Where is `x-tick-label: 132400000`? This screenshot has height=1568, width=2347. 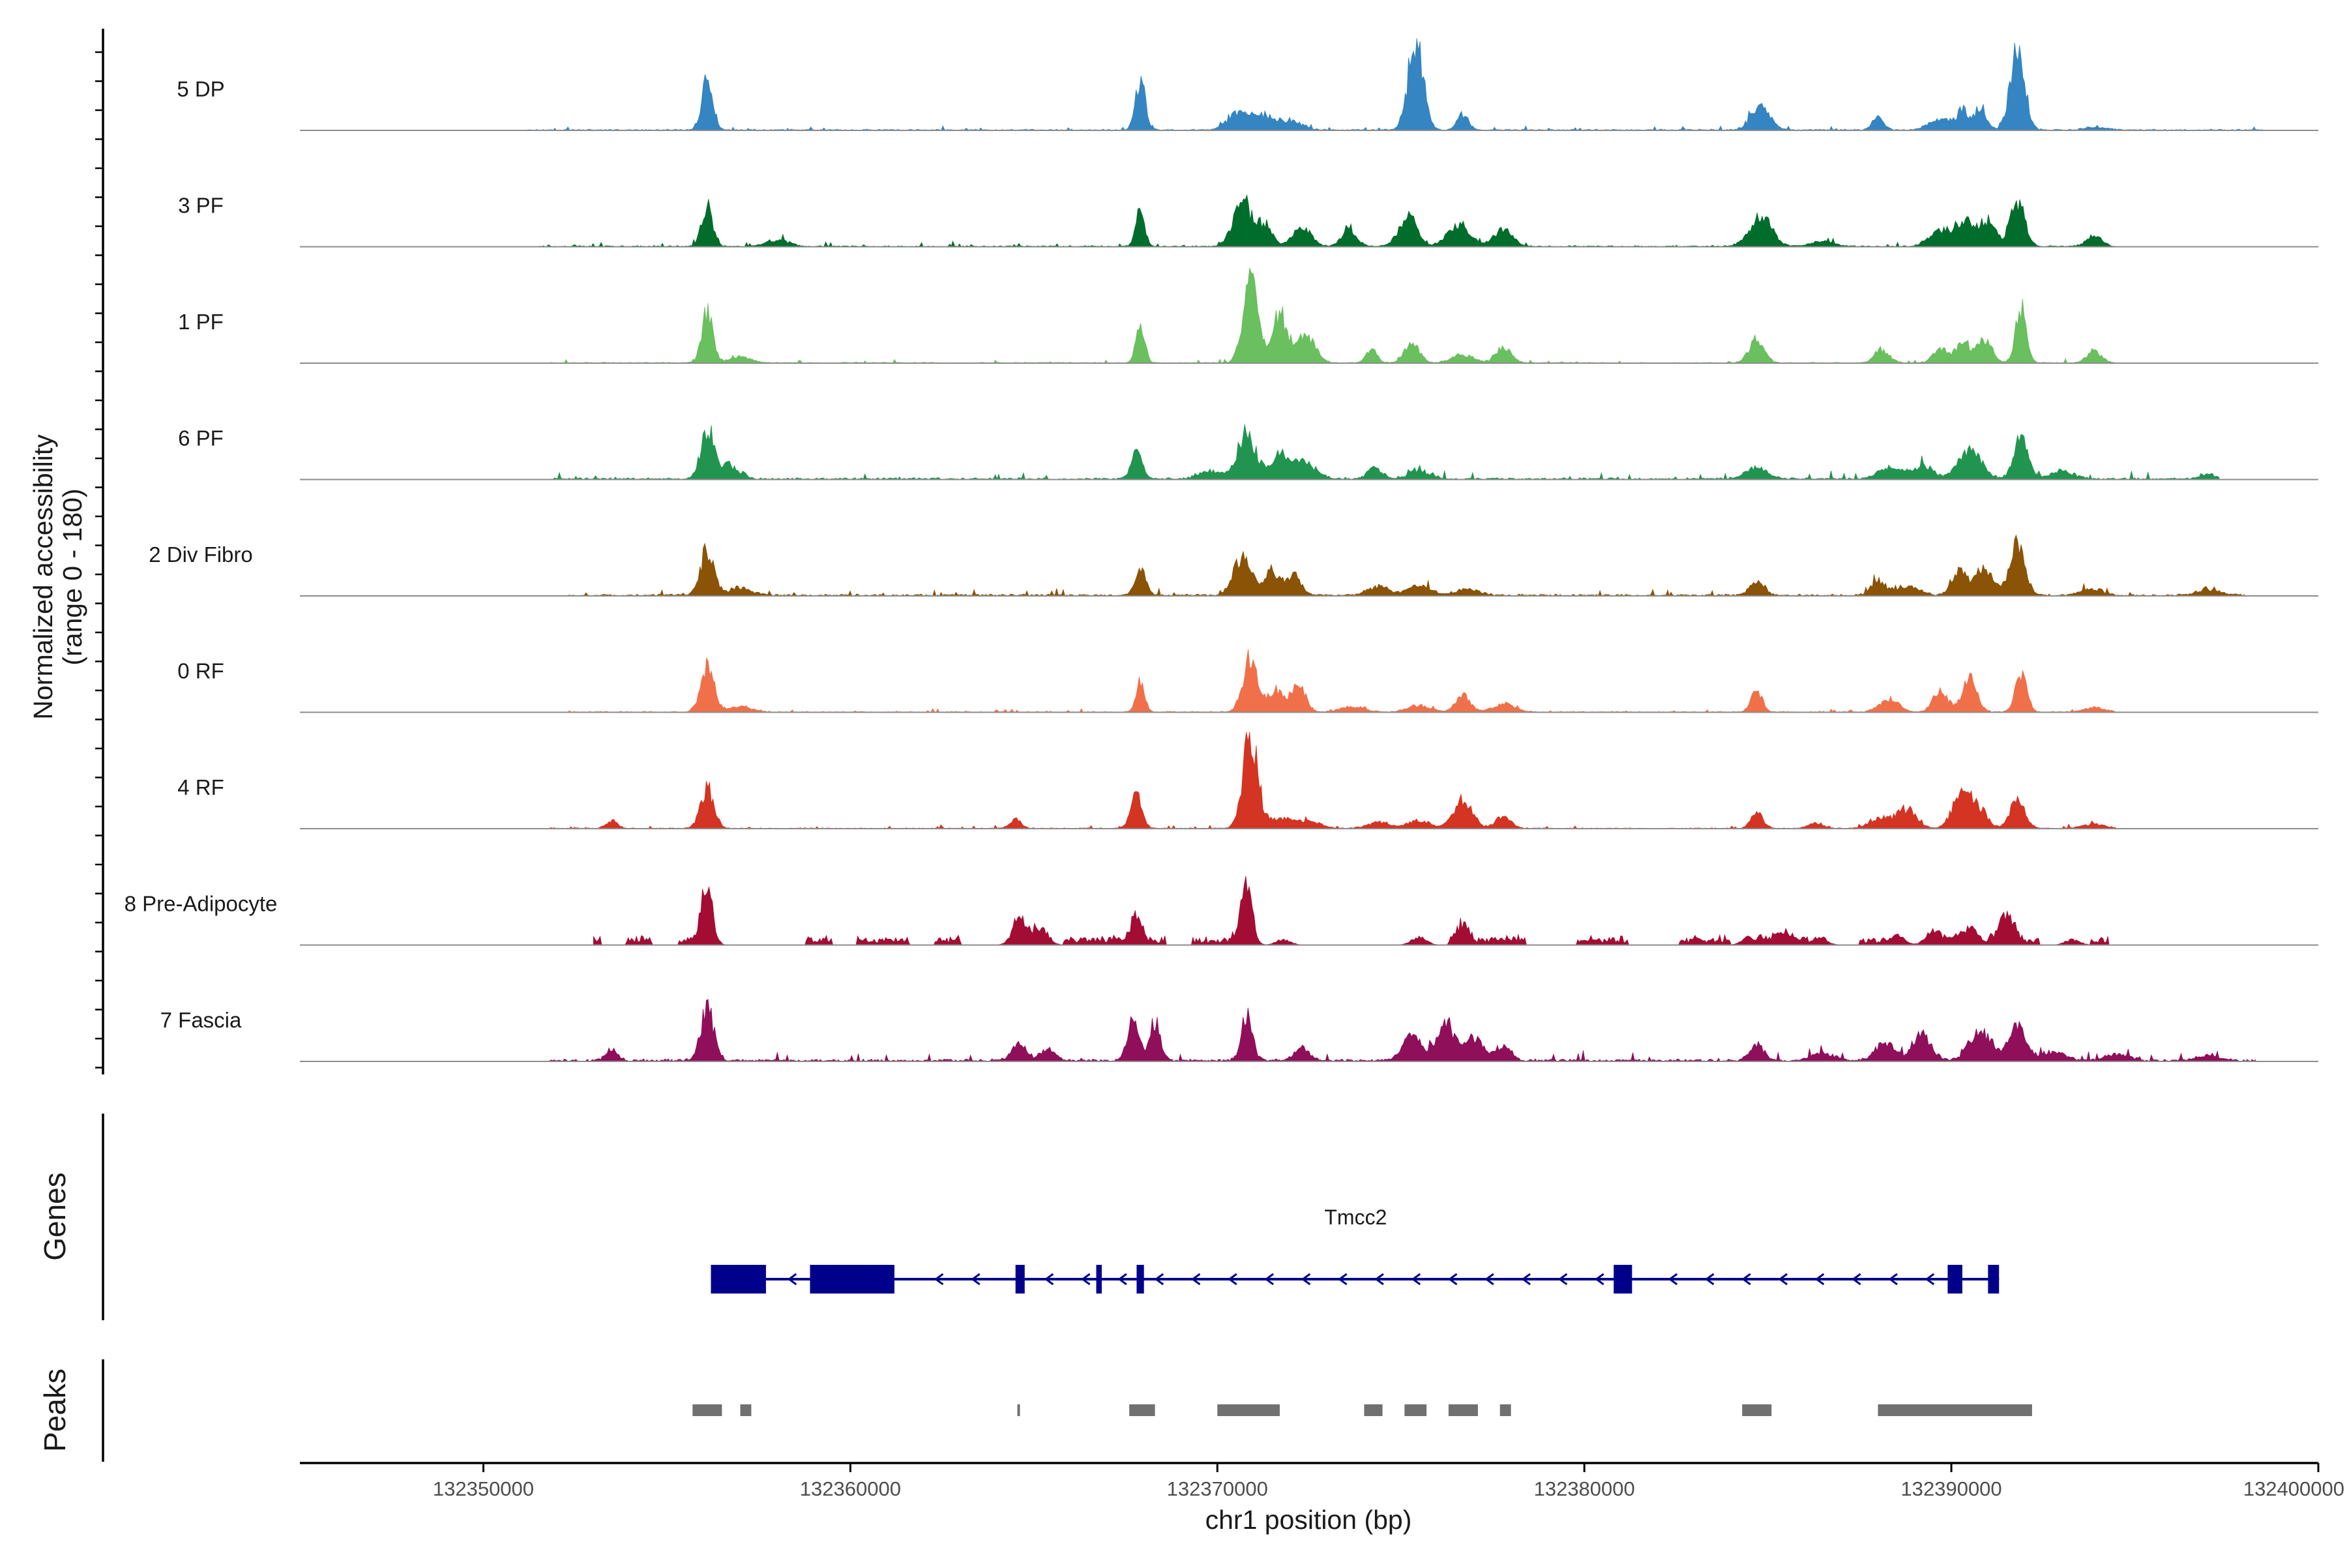 x-tick-label: 132400000 is located at coordinates (2293, 1489).